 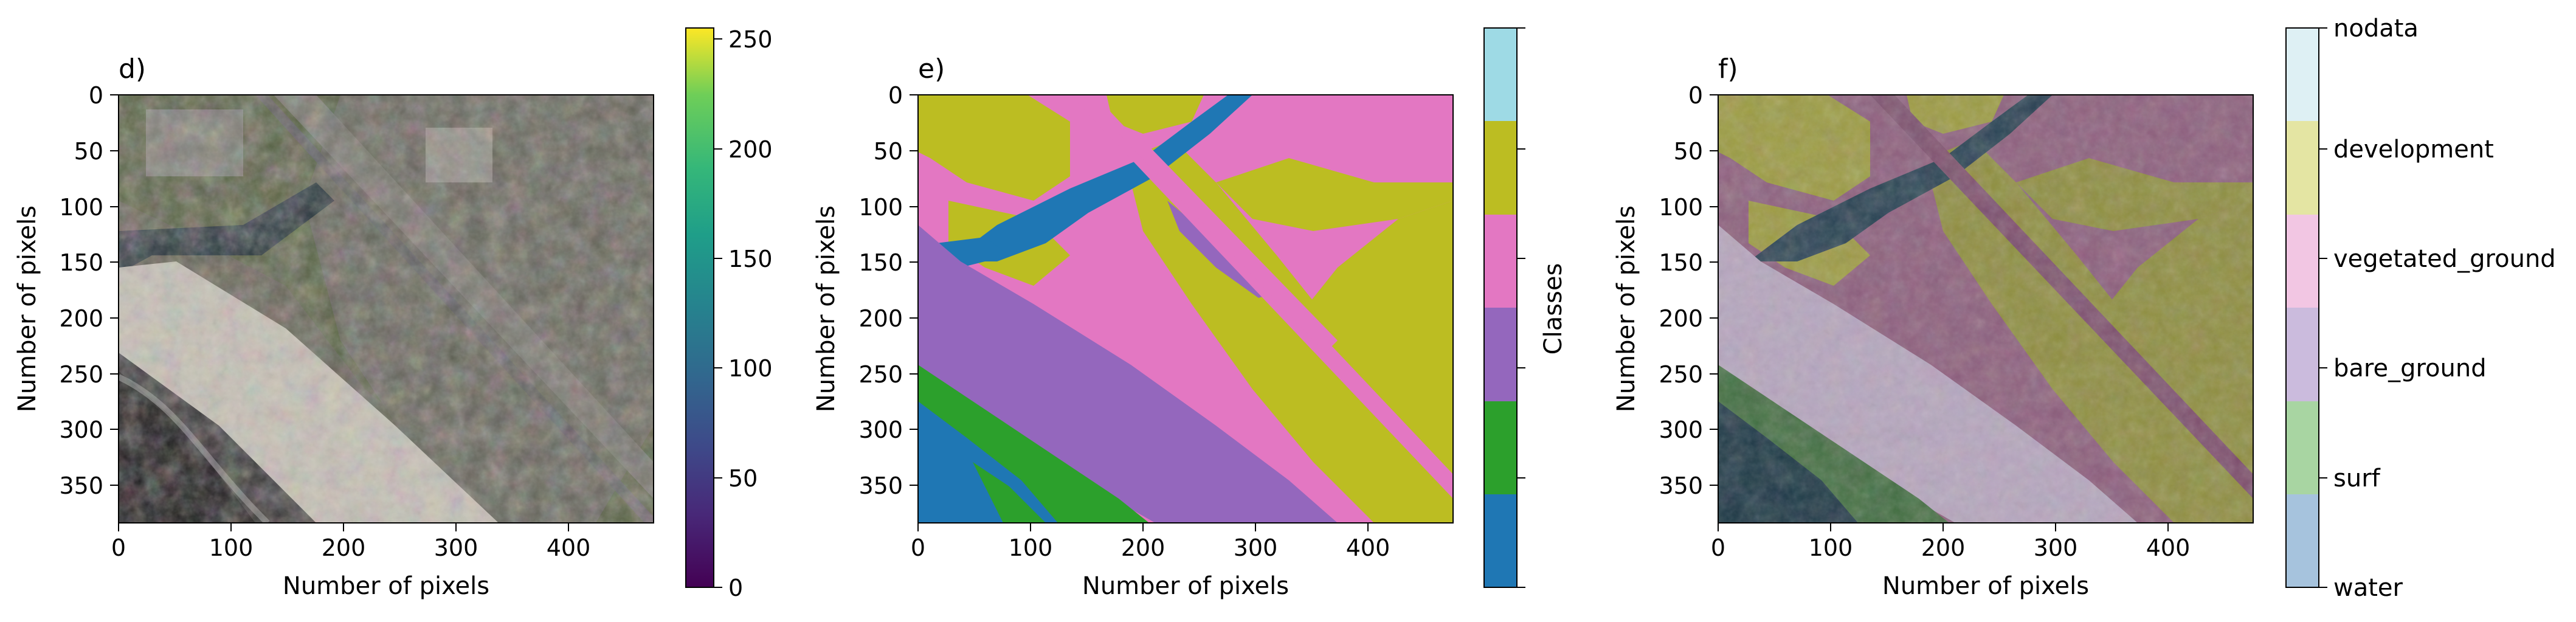 What do you see at coordinates (2376, 29) in the screenshot?
I see `class-label-nodata: nodata` at bounding box center [2376, 29].